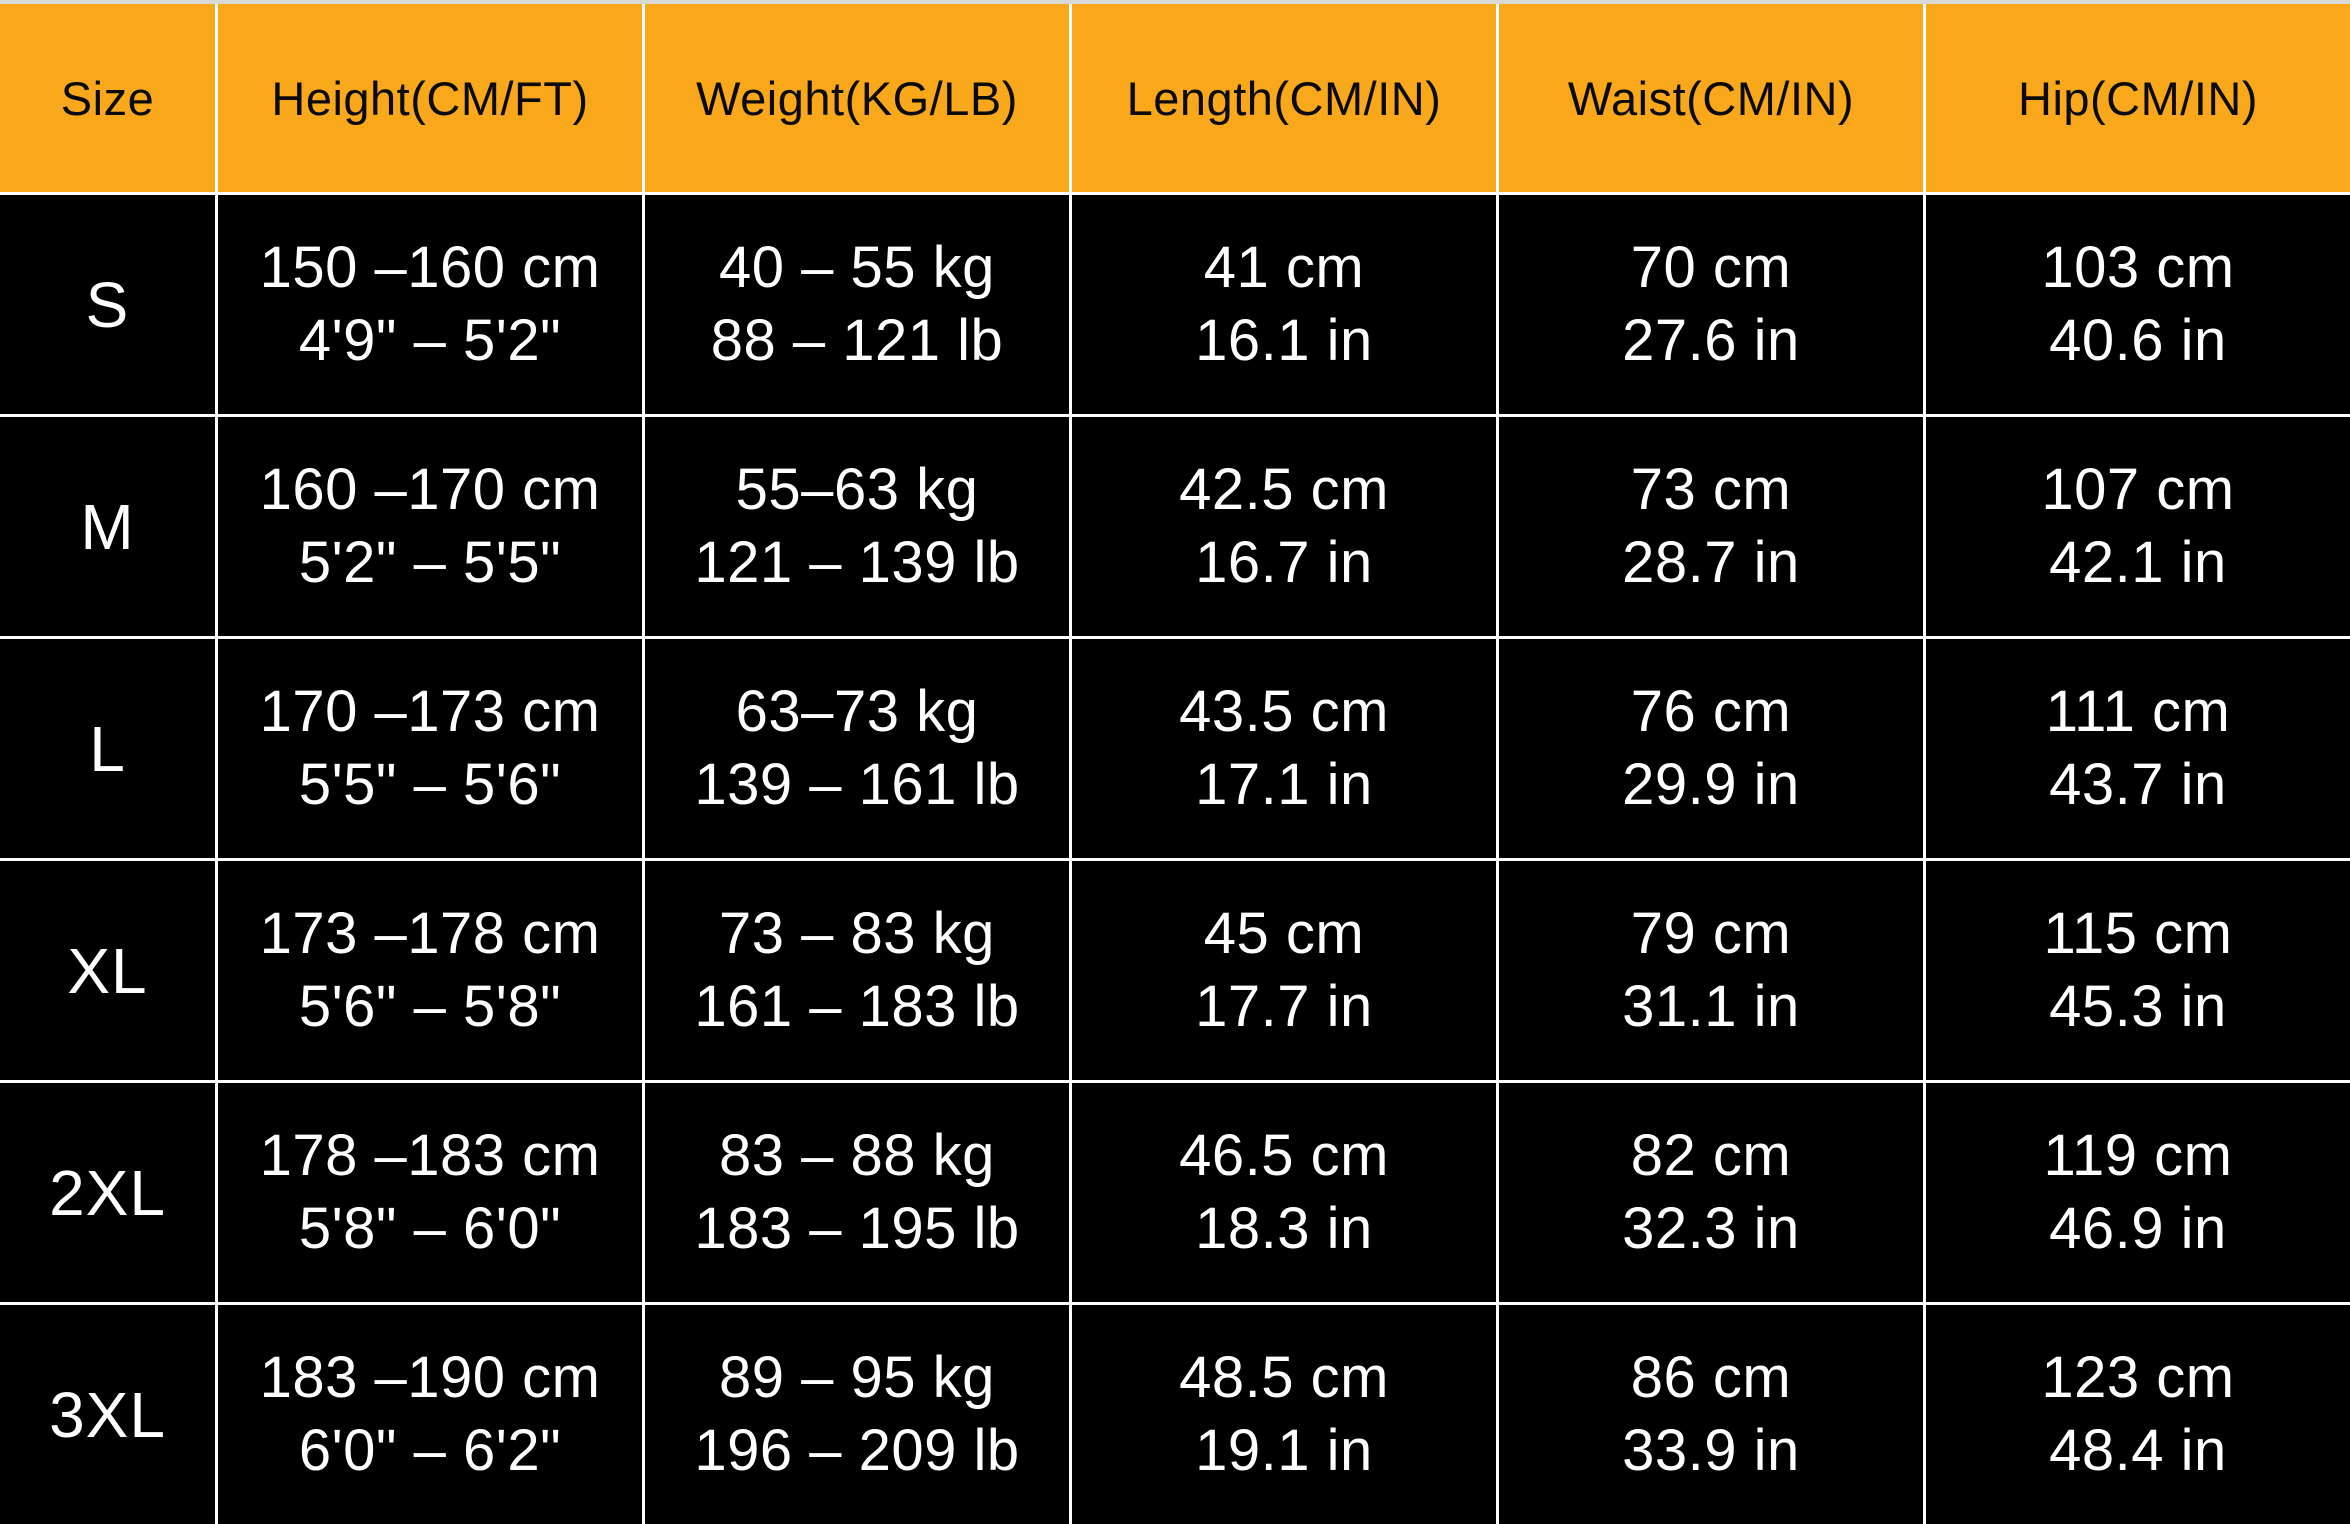  Describe the element at coordinates (857, 98) in the screenshot. I see `column-header-weight: Weight(KG/LB)` at that location.